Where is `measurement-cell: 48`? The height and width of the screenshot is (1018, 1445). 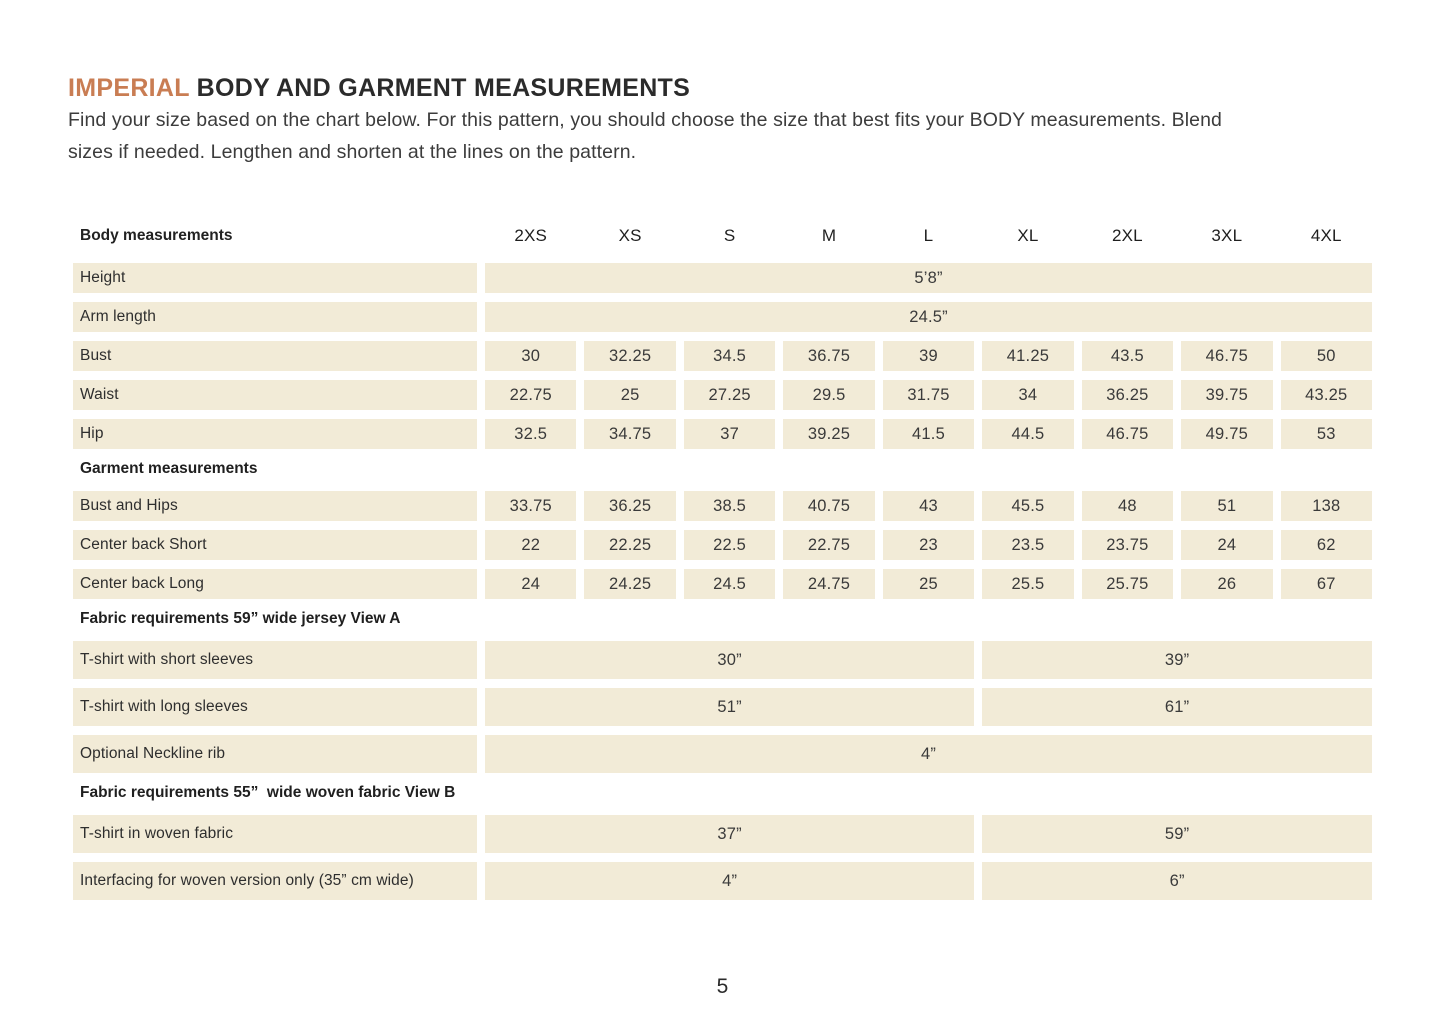
measurement-cell: 48 is located at coordinates (1127, 506).